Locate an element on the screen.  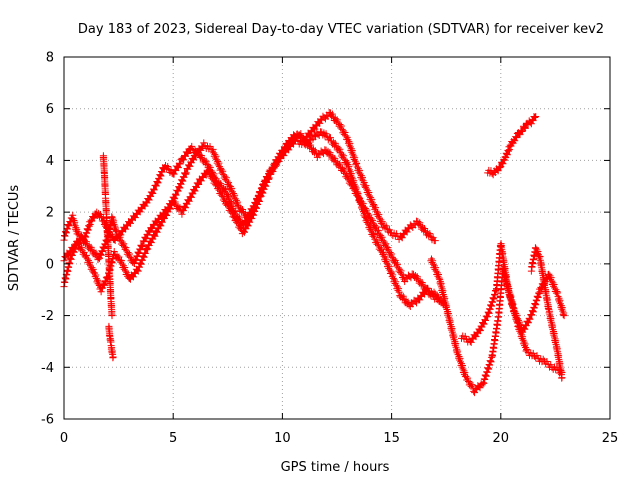
y-tick-label: 0 is located at coordinates (50, 264).